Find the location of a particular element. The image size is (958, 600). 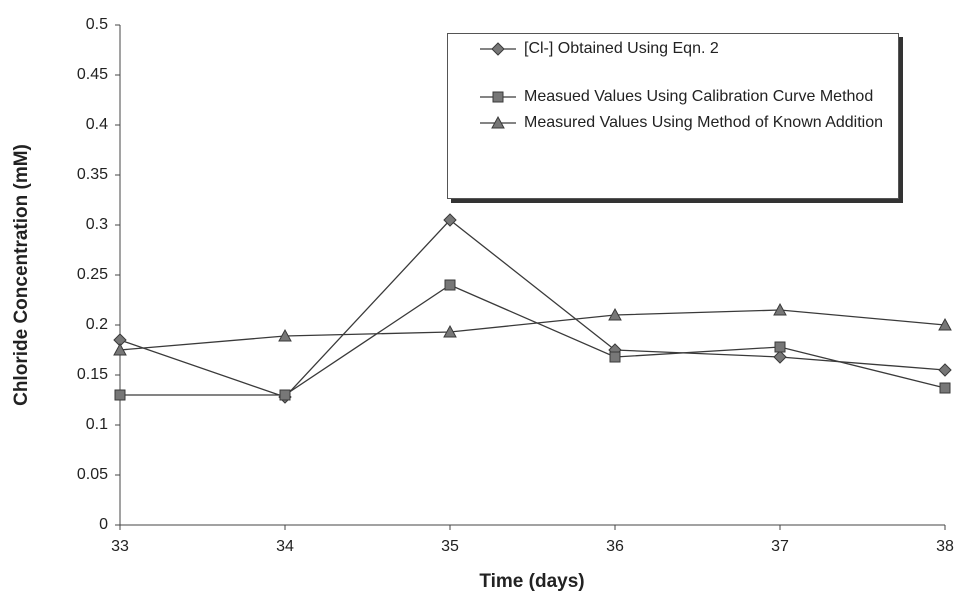

legend-entry: [Cl-] Obtained Using Eqn. 2 is located at coordinates (686, 49).